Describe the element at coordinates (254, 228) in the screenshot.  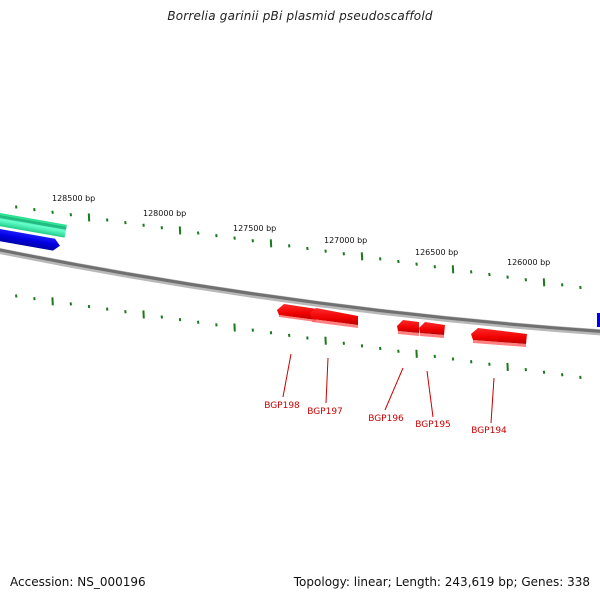
I see `ruler-label: 127500 bp` at that location.